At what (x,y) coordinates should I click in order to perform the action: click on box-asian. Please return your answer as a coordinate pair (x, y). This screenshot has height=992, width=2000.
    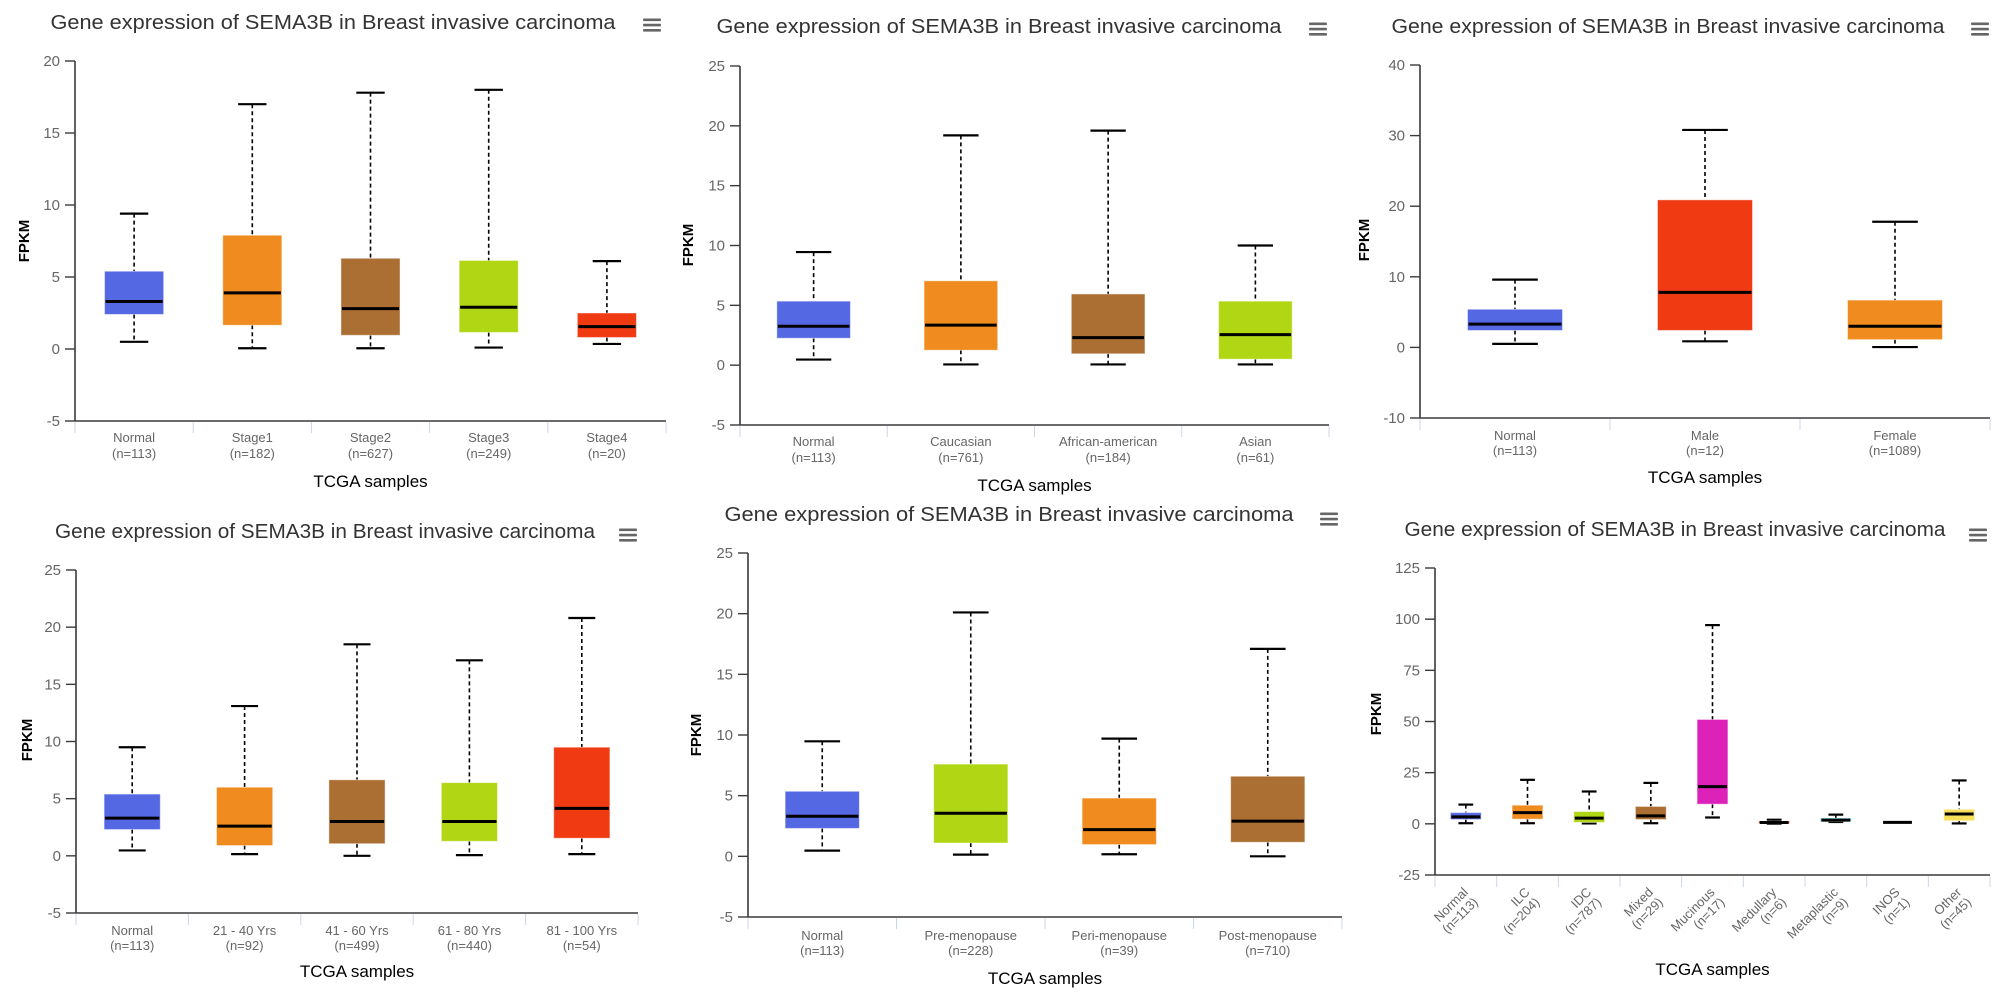
    Looking at the image, I should click on (1255, 305).